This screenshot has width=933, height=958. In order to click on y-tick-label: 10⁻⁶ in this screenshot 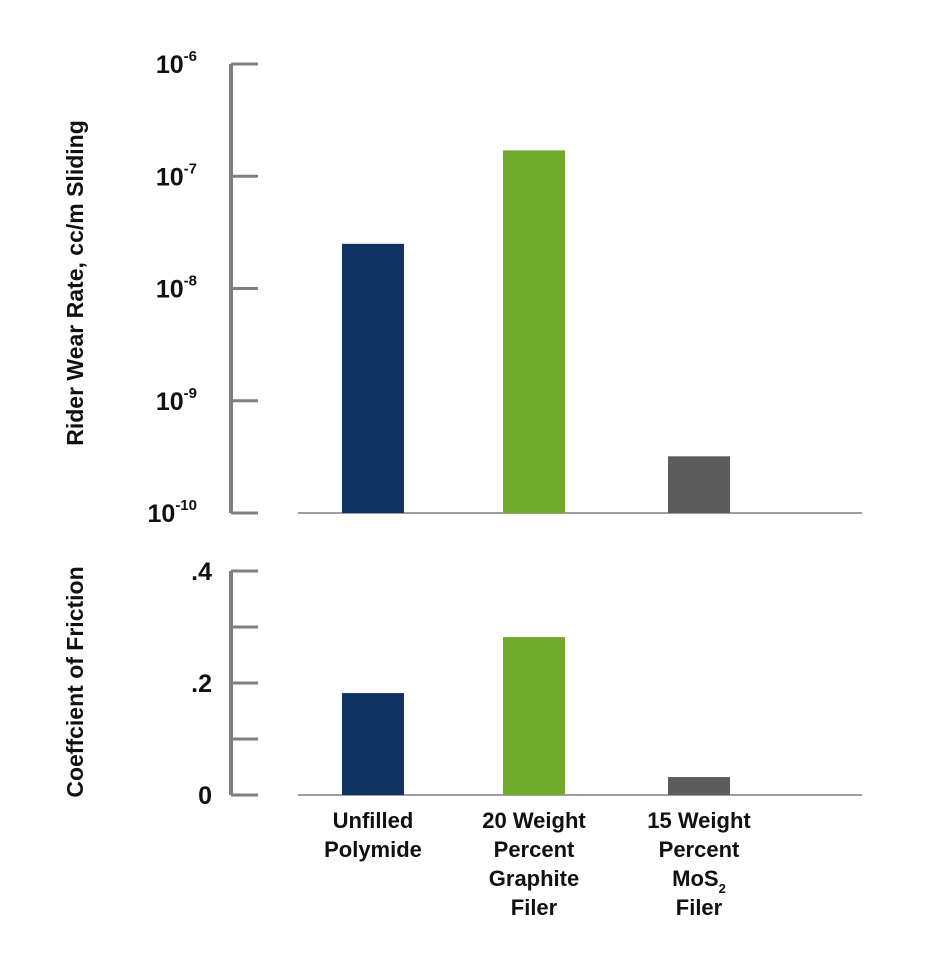, I will do `click(176, 63)`.